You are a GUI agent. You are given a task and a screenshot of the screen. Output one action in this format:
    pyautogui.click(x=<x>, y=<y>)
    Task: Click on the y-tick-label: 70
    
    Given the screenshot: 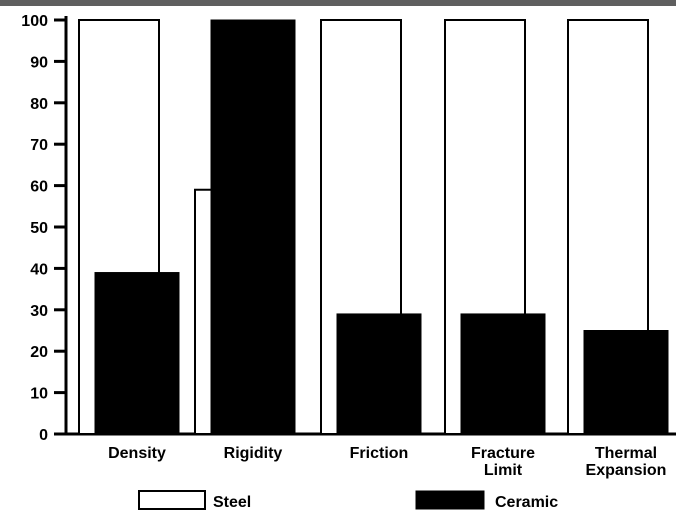 What is the action you would take?
    pyautogui.click(x=39, y=145)
    